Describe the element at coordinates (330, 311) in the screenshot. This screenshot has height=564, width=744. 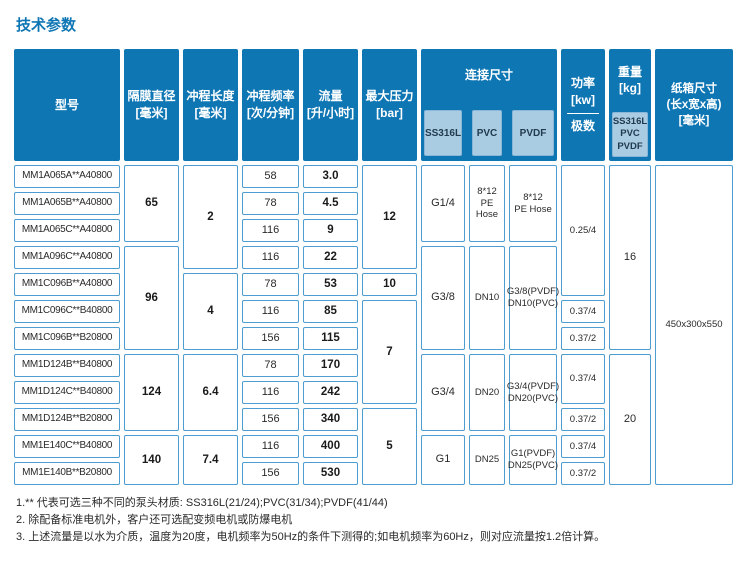
I see `cell-flow: 85` at that location.